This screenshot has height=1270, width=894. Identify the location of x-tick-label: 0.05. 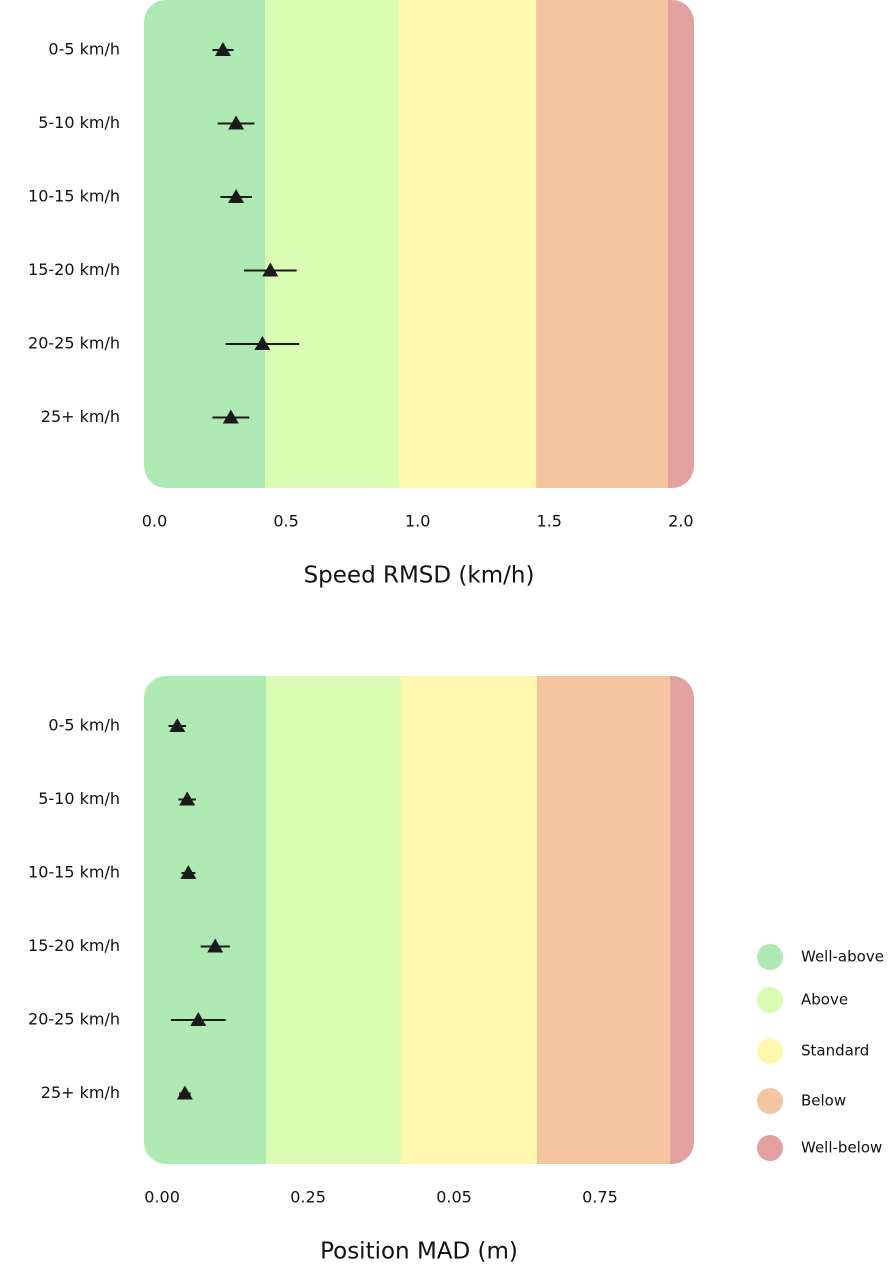
(454, 1197).